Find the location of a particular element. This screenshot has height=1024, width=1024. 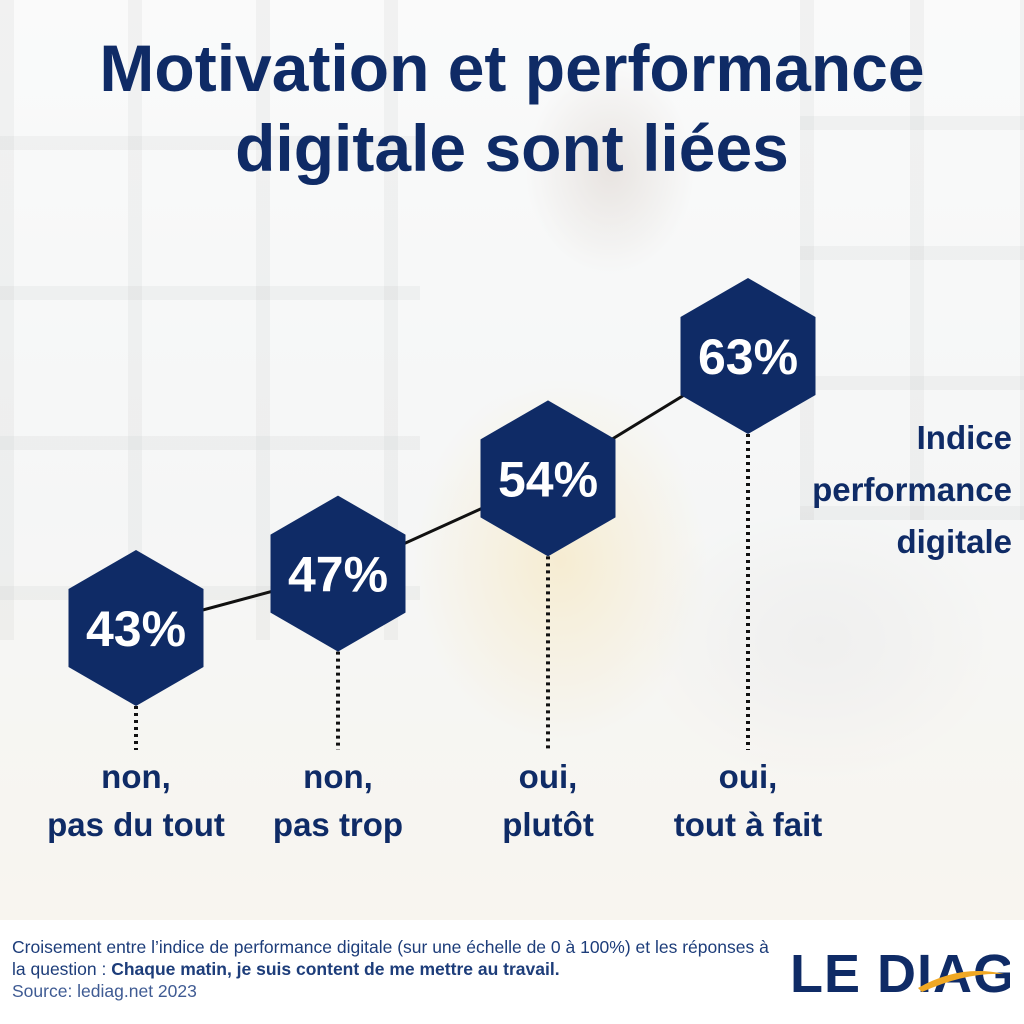

logo-swoosh is located at coordinates (961, 981).